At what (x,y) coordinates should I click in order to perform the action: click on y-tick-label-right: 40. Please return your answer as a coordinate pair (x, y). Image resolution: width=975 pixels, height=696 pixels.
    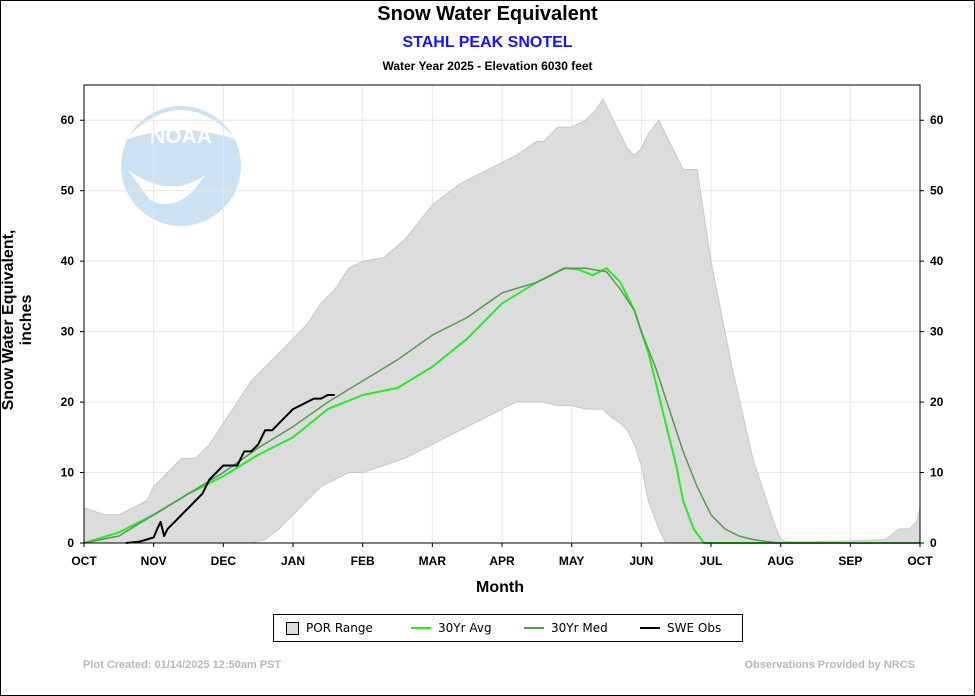
    Looking at the image, I should click on (937, 261).